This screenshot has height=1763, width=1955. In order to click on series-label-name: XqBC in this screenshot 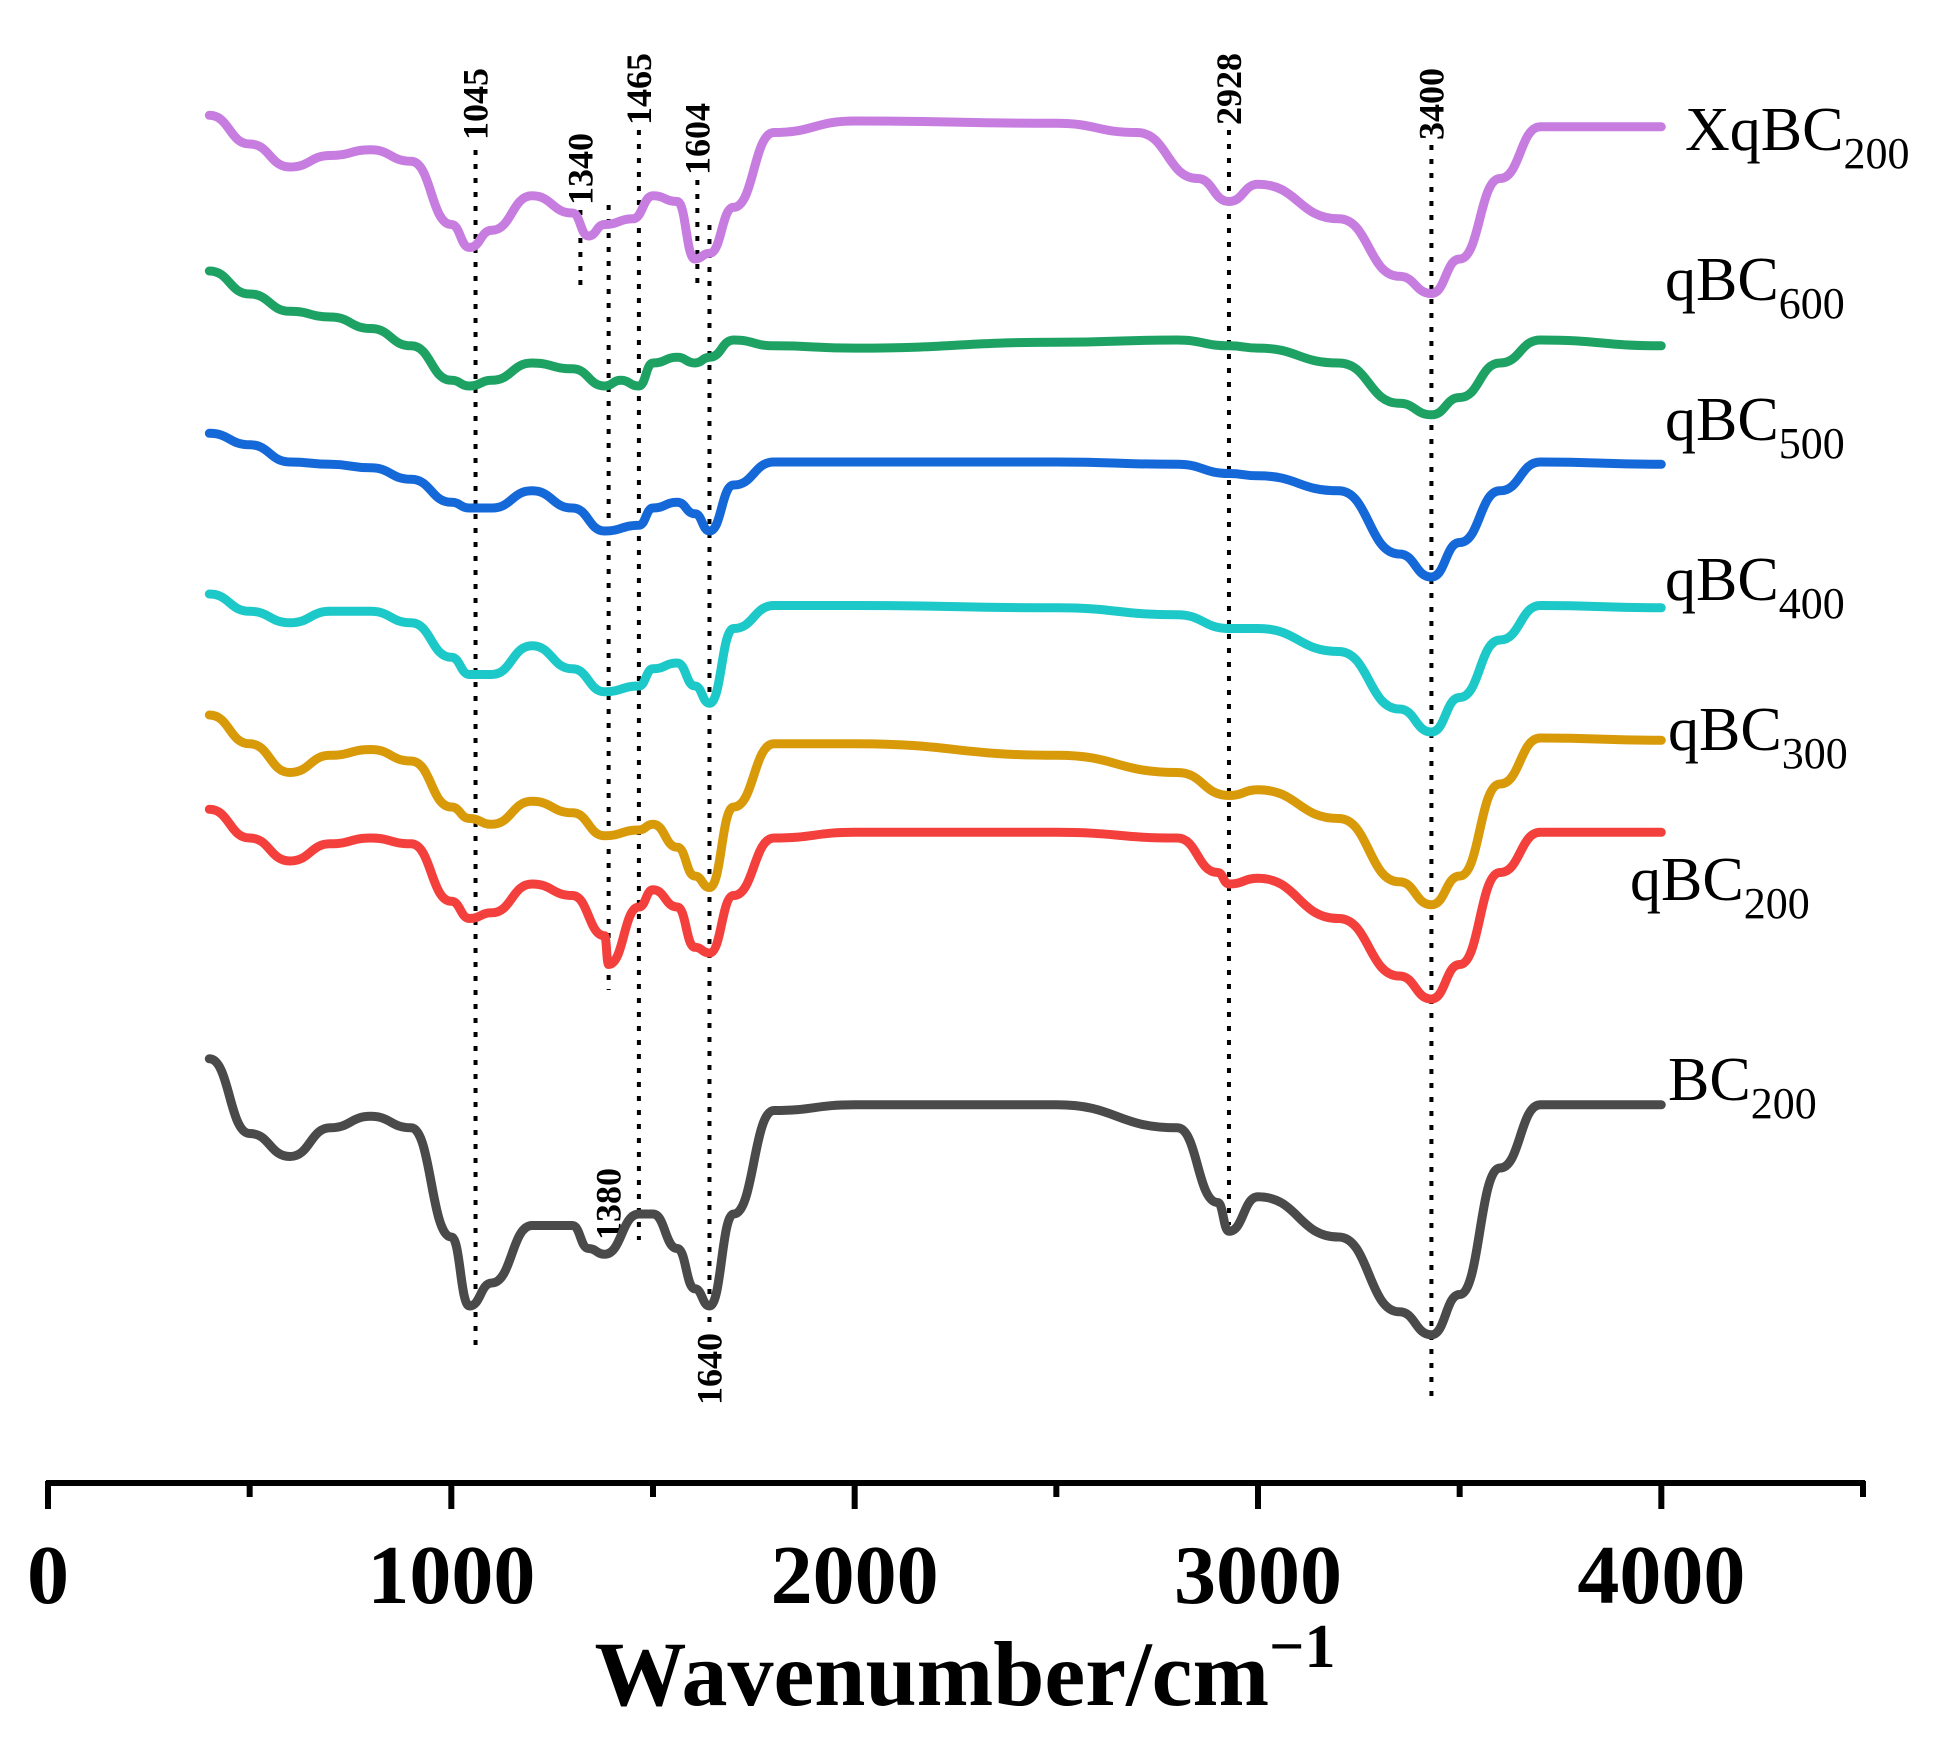, I will do `click(1764, 130)`.